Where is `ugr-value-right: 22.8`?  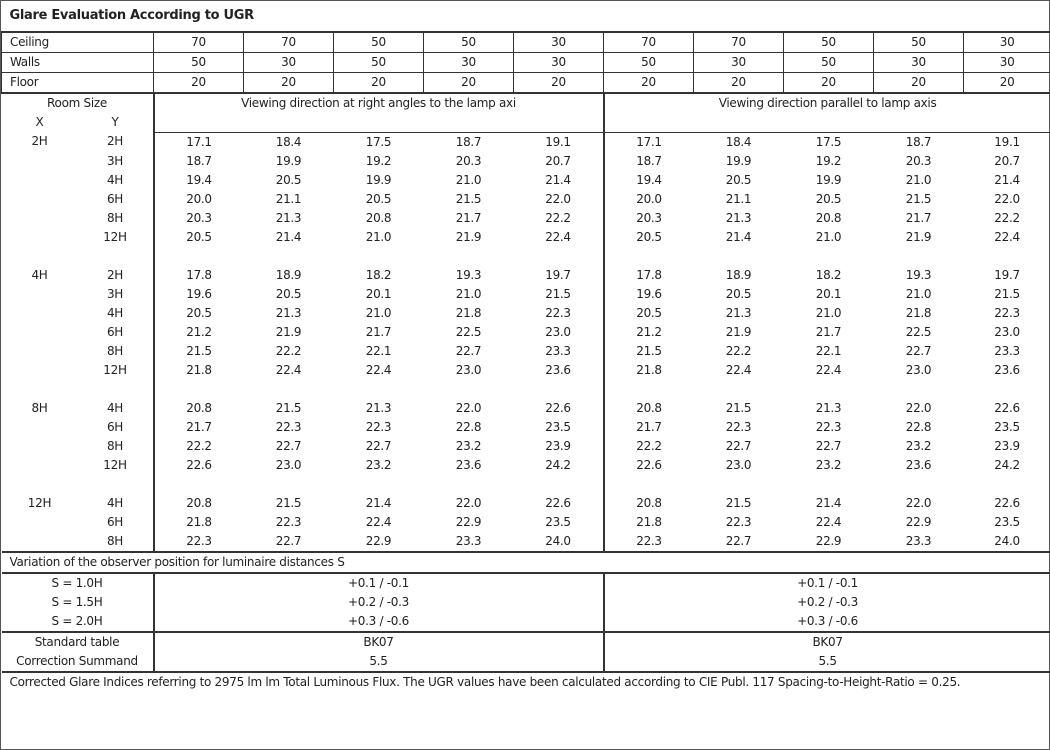
ugr-value-right: 22.8 is located at coordinates (468, 426).